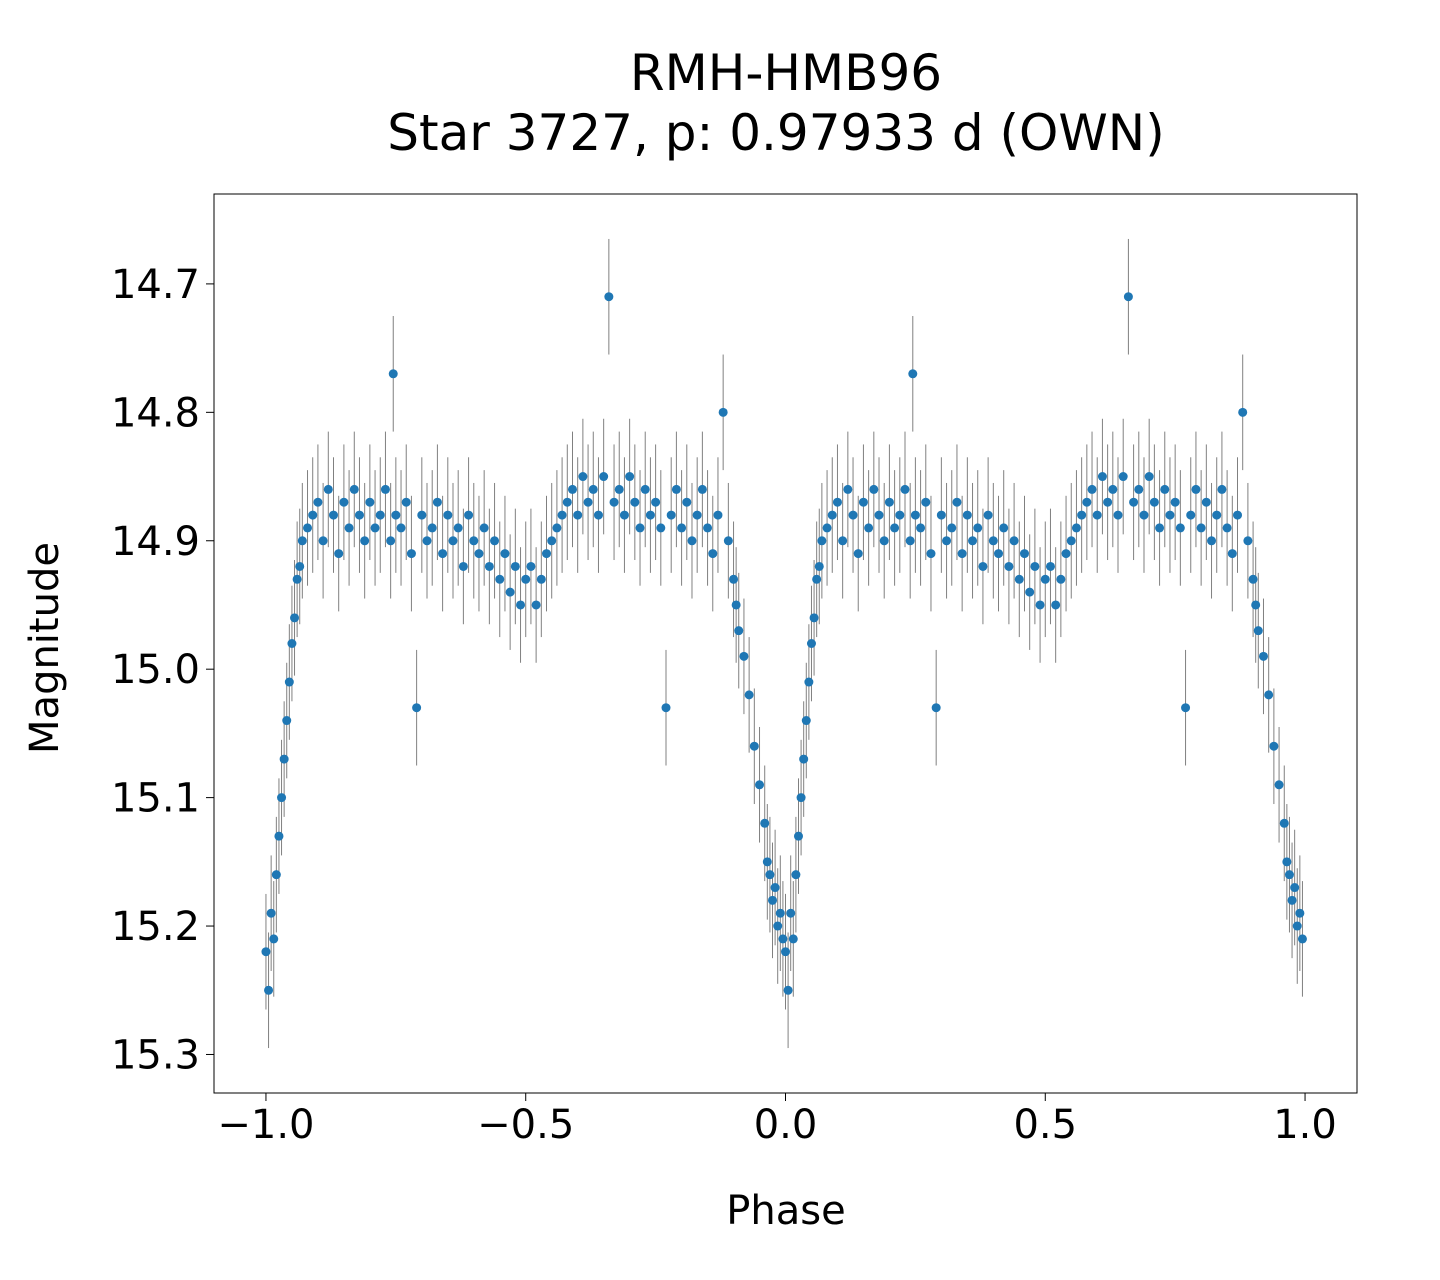  Describe the element at coordinates (525, 1125) in the screenshot. I see `x-tick-label: −0.5` at that location.